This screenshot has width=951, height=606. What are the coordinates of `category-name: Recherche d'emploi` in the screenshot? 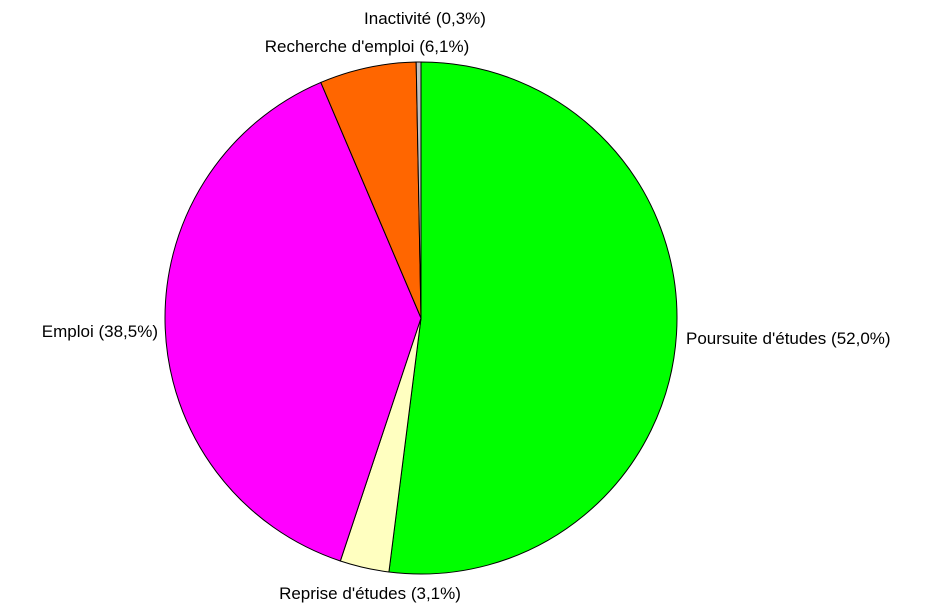 It's located at (340, 46).